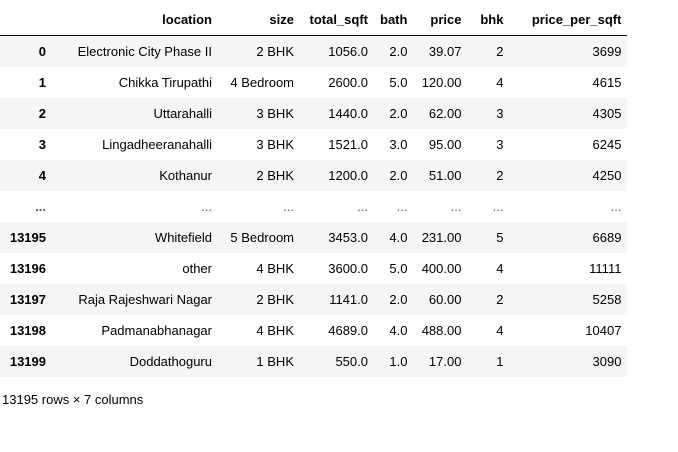 This screenshot has height=452, width=678. Describe the element at coordinates (488, 20) in the screenshot. I see `column-header-bhk: bhk` at that location.